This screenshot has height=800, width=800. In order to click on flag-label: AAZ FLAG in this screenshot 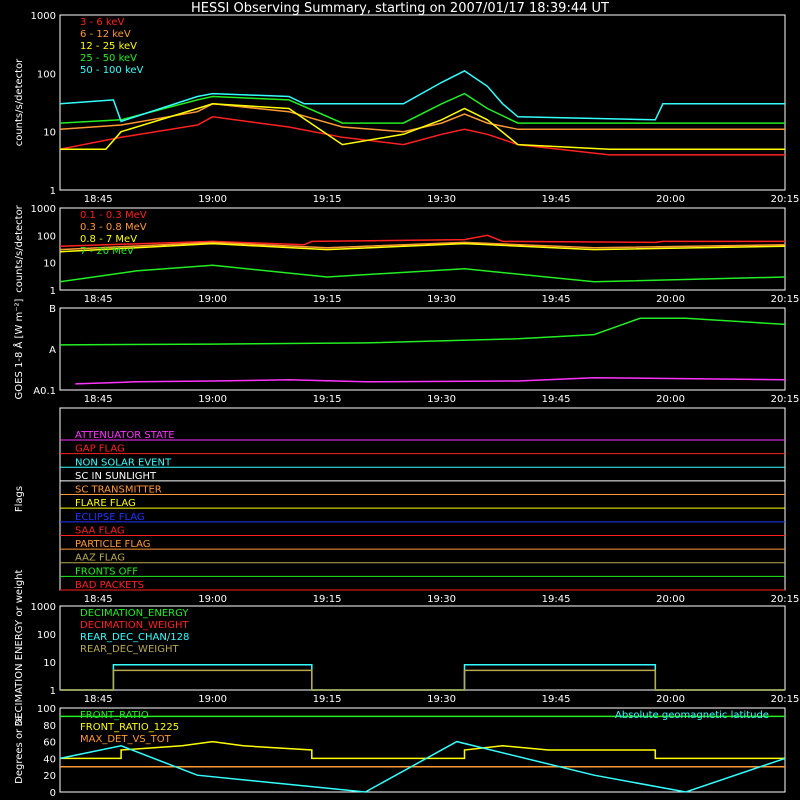, I will do `click(100, 558)`.